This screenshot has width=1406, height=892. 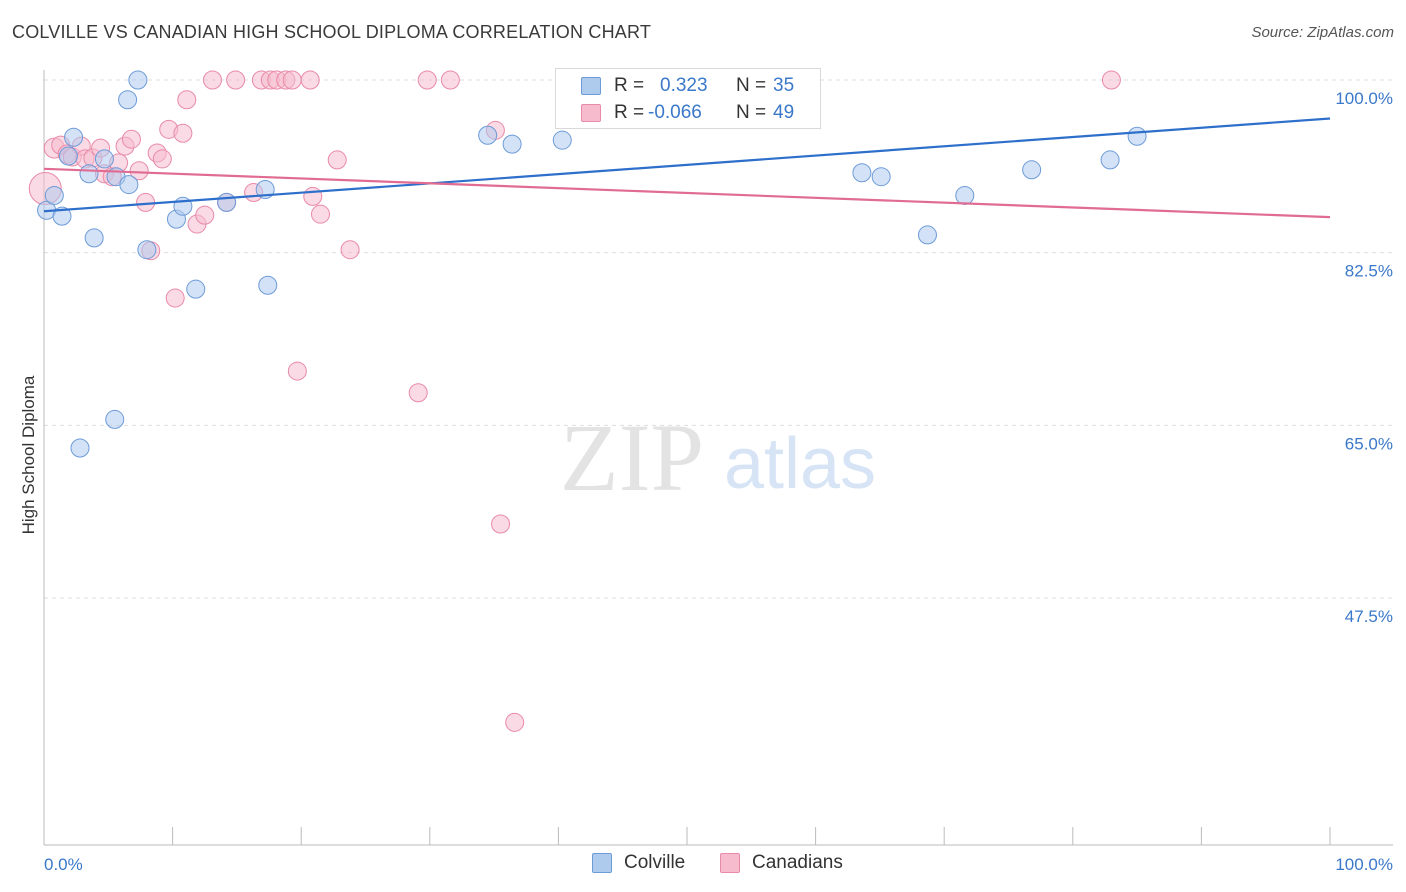 I want to click on legend-n-value: 49, so click(x=784, y=112).